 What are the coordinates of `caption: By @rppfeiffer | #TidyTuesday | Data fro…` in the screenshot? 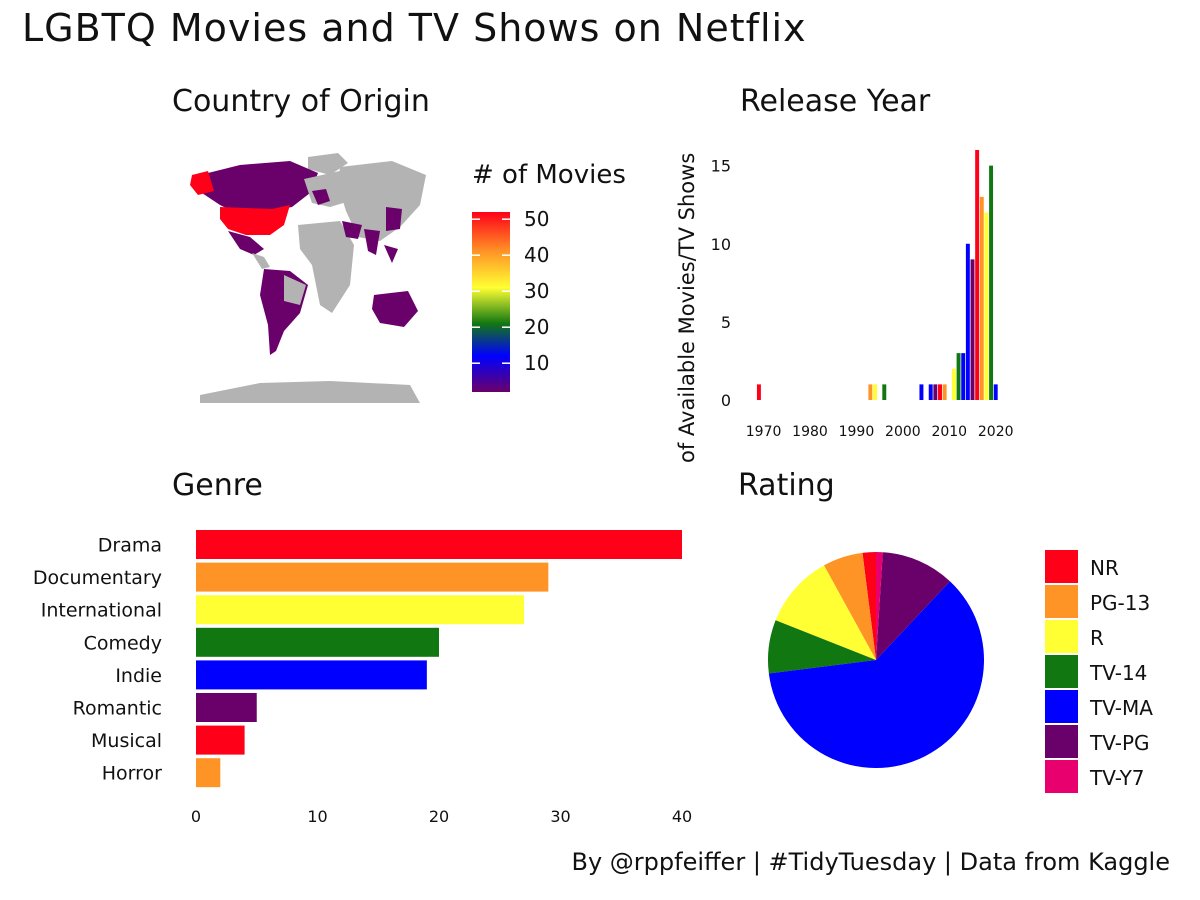 It's located at (871, 862).